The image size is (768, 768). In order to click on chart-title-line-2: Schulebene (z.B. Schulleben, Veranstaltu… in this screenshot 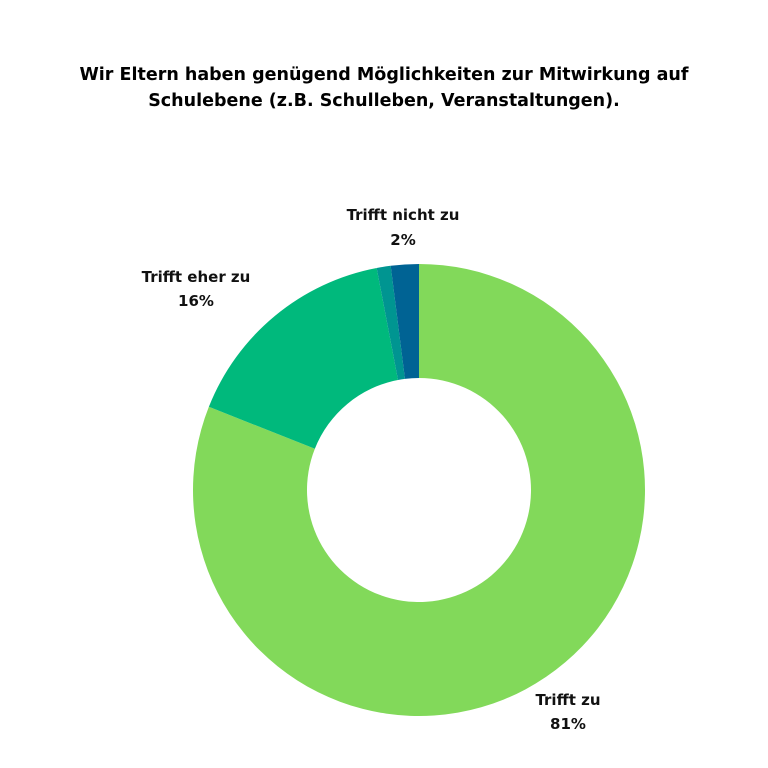, I will do `click(384, 101)`.